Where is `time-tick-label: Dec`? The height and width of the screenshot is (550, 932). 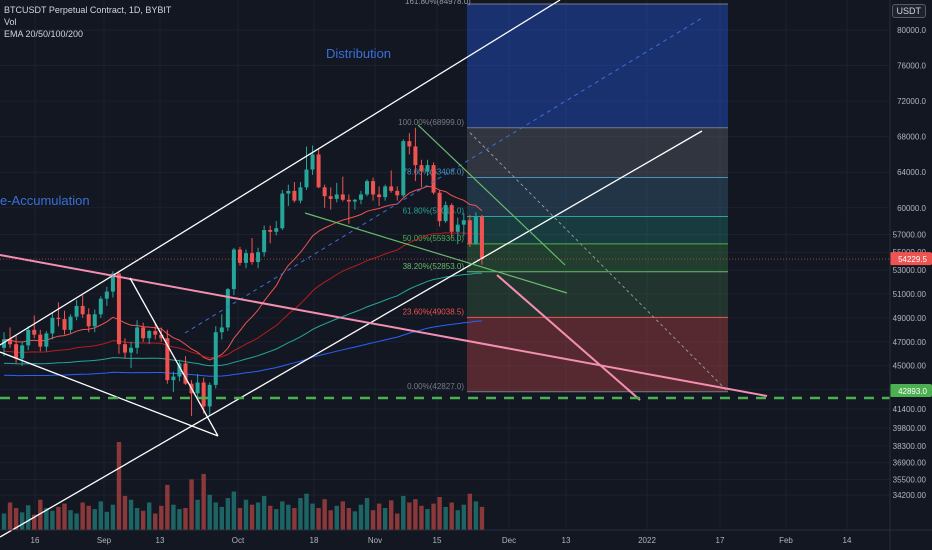
time-tick-label: Dec is located at coordinates (509, 540).